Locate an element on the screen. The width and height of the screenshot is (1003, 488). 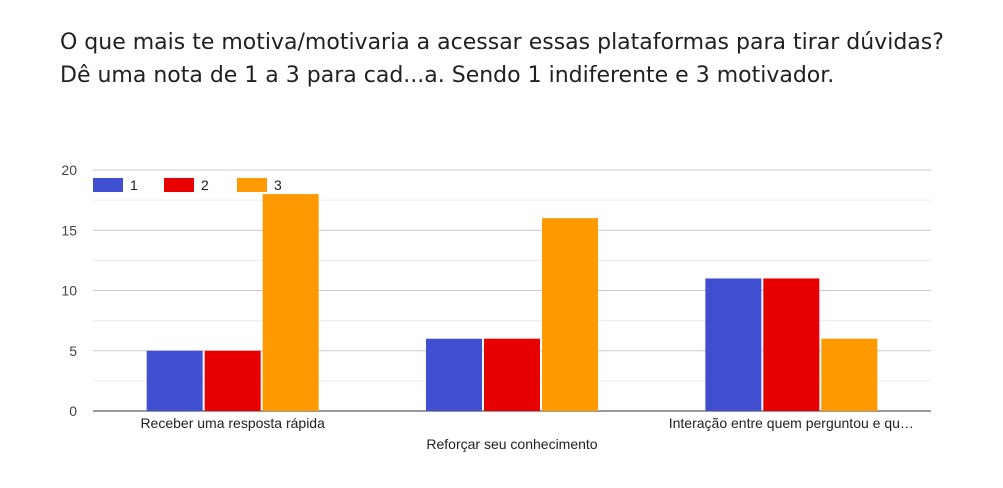
y-tick-label: 20 is located at coordinates (69, 170).